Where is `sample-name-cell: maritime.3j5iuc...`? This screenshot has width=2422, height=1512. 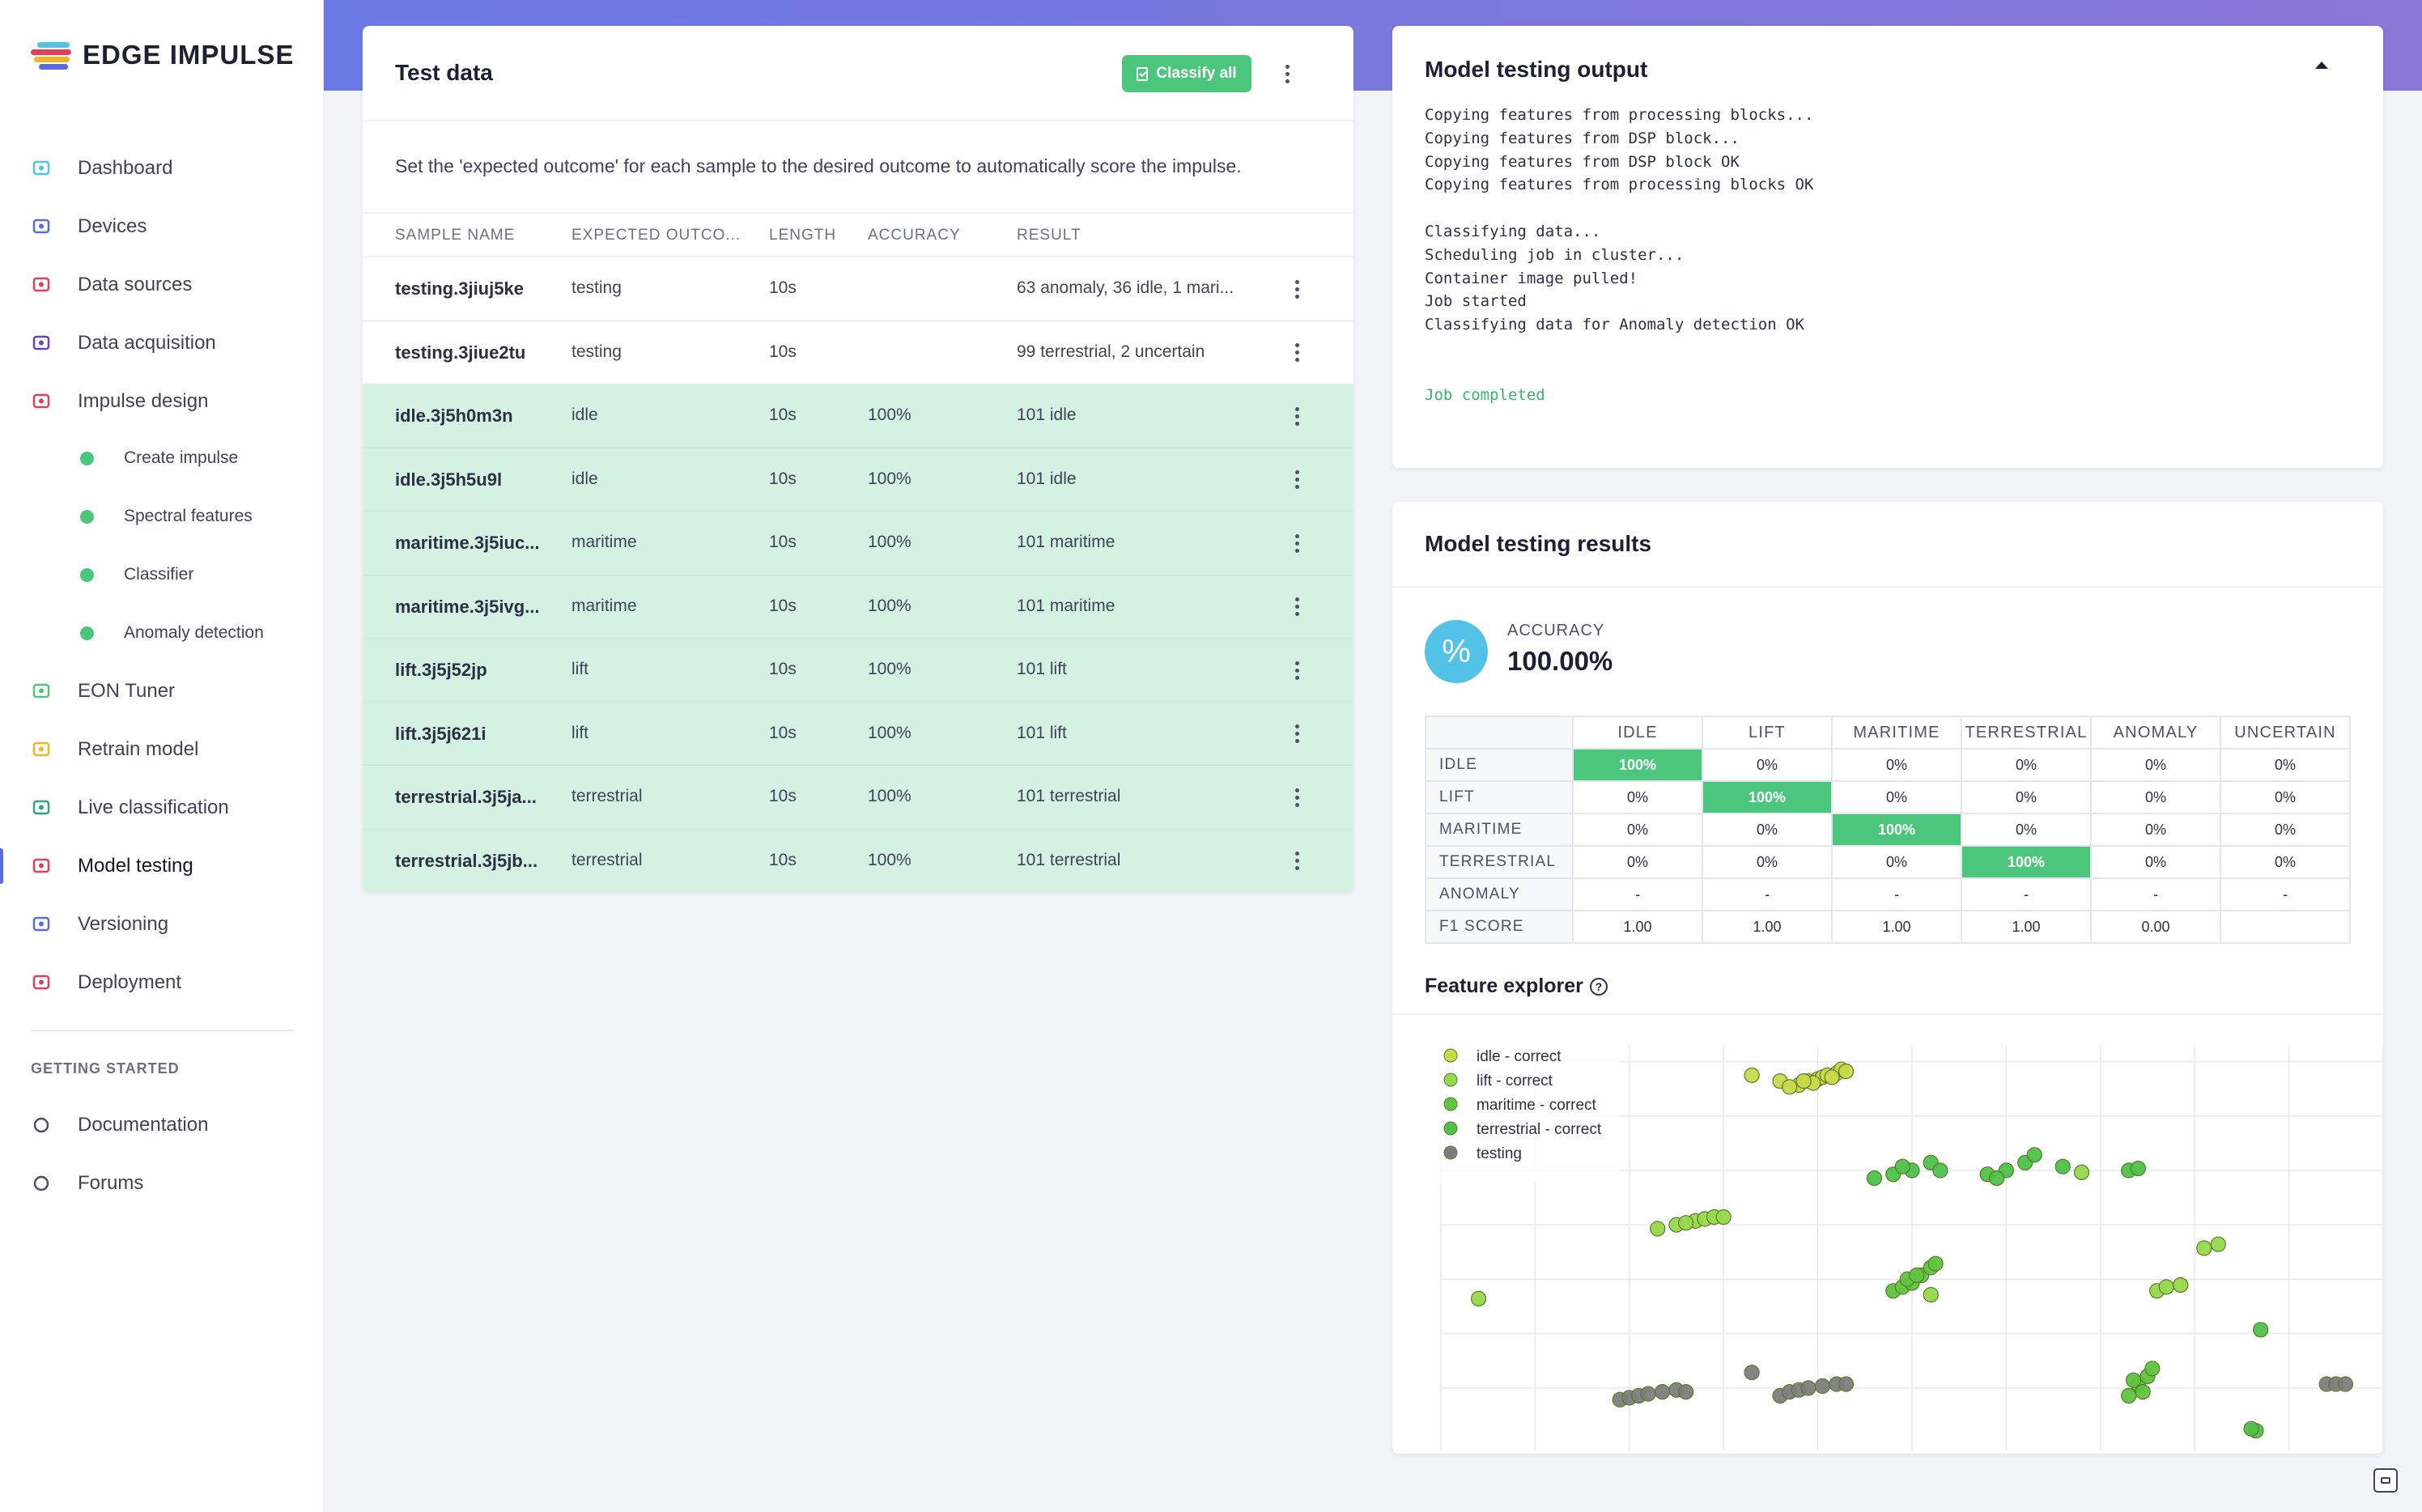 sample-name-cell: maritime.3j5iuc... is located at coordinates (467, 543).